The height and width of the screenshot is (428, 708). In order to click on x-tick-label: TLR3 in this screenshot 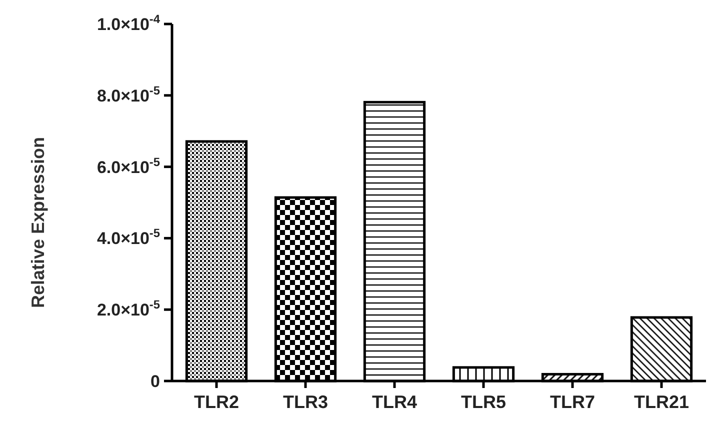, I will do `click(305, 402)`.